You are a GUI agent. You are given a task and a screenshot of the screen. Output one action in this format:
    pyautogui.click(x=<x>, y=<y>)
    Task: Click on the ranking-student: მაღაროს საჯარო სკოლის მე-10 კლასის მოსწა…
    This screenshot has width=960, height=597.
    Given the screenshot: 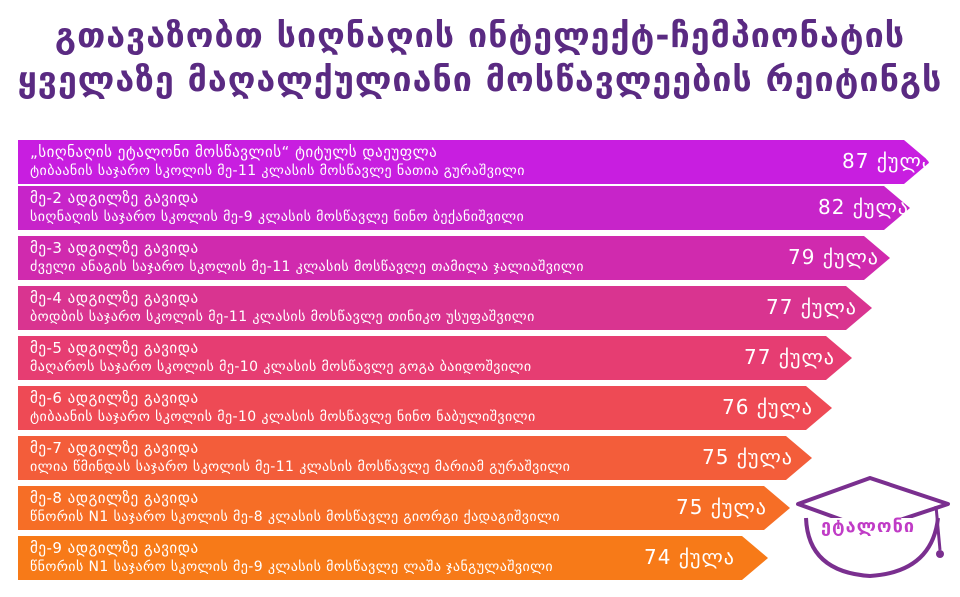 What is the action you would take?
    pyautogui.click(x=281, y=367)
    